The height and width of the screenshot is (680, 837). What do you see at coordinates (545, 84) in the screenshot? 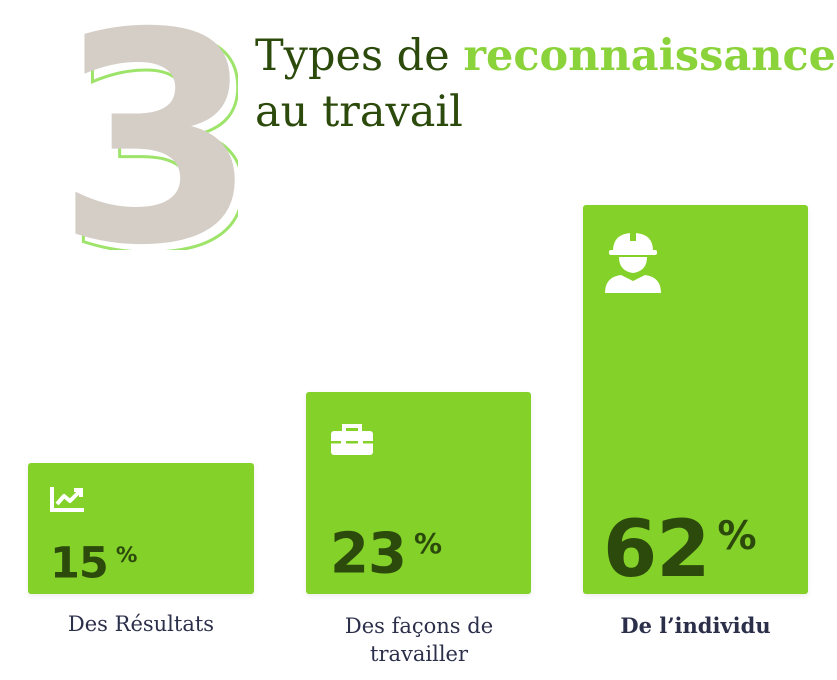
I see `page-title: Types de reconnaissance au travail` at bounding box center [545, 84].